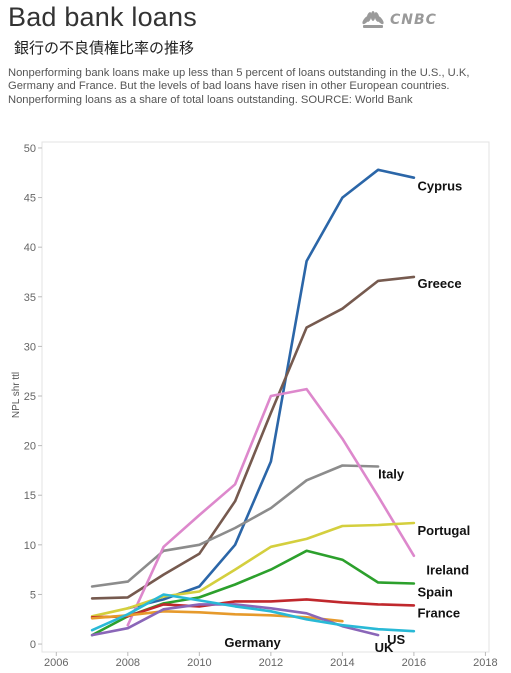  I want to click on series-label-uk: UK, so click(384, 647).